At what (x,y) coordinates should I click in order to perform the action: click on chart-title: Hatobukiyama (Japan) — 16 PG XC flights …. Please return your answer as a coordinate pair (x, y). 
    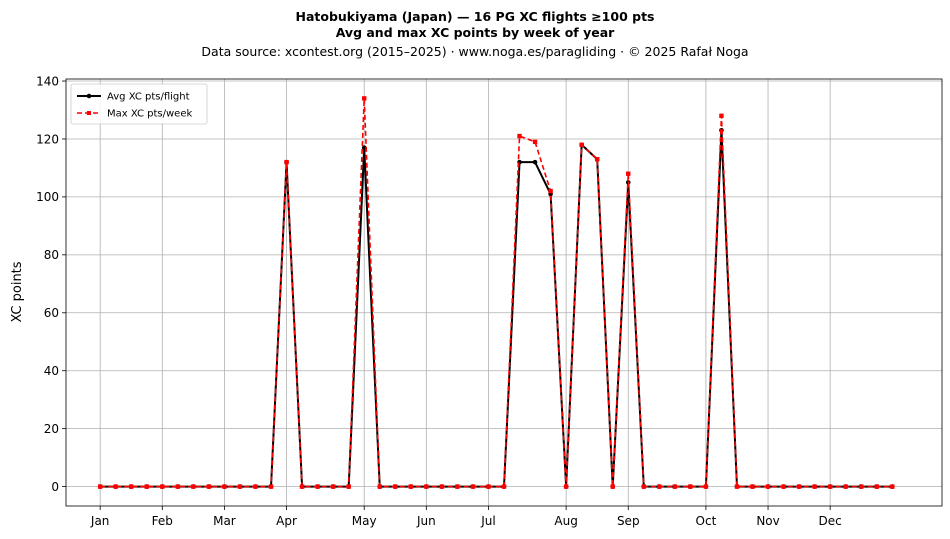
    Looking at the image, I should click on (475, 16).